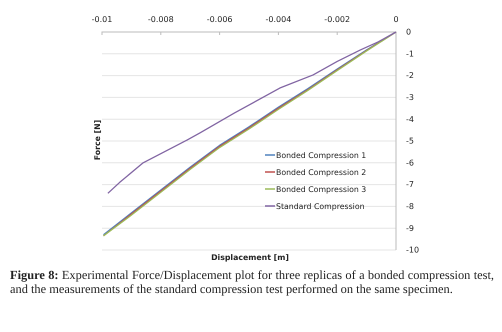 Image resolution: width=502 pixels, height=332 pixels. What do you see at coordinates (410, 163) in the screenshot?
I see `y-tick-label: -6` at bounding box center [410, 163].